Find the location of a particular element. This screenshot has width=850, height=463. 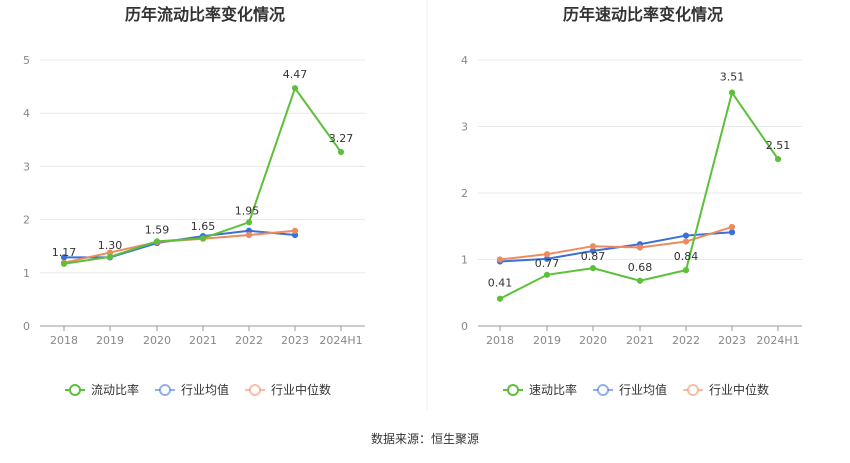

chart-title: 历年流动比率变化情况 is located at coordinates (205, 14).